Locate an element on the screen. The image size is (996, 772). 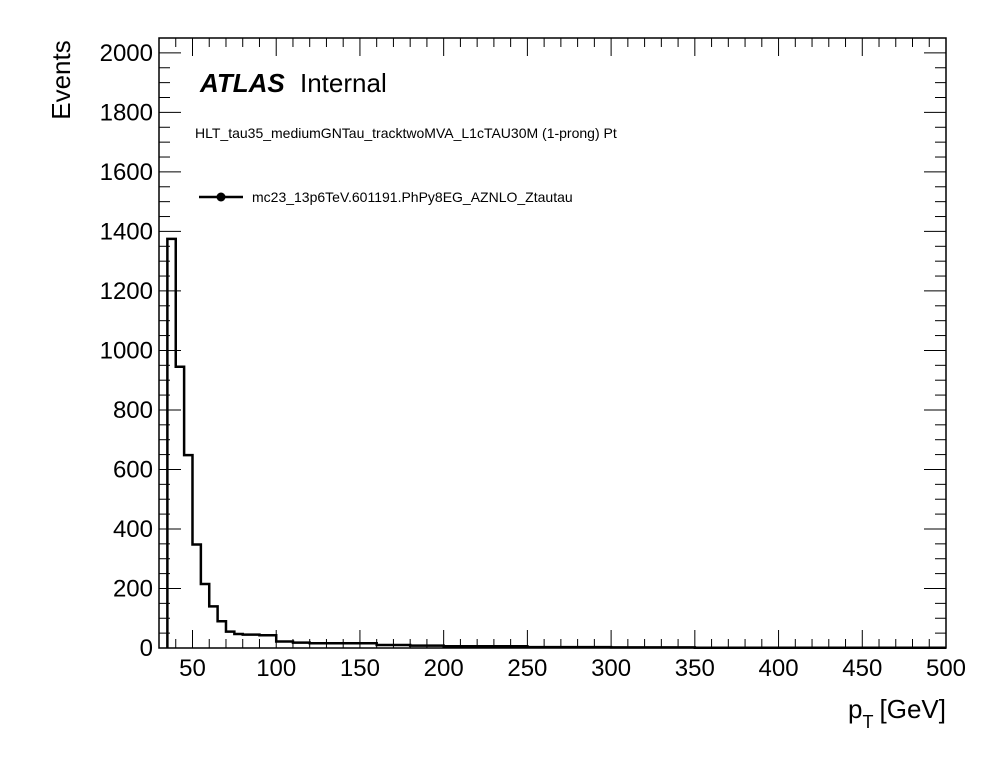
internal-label: Internal is located at coordinates (343, 83).